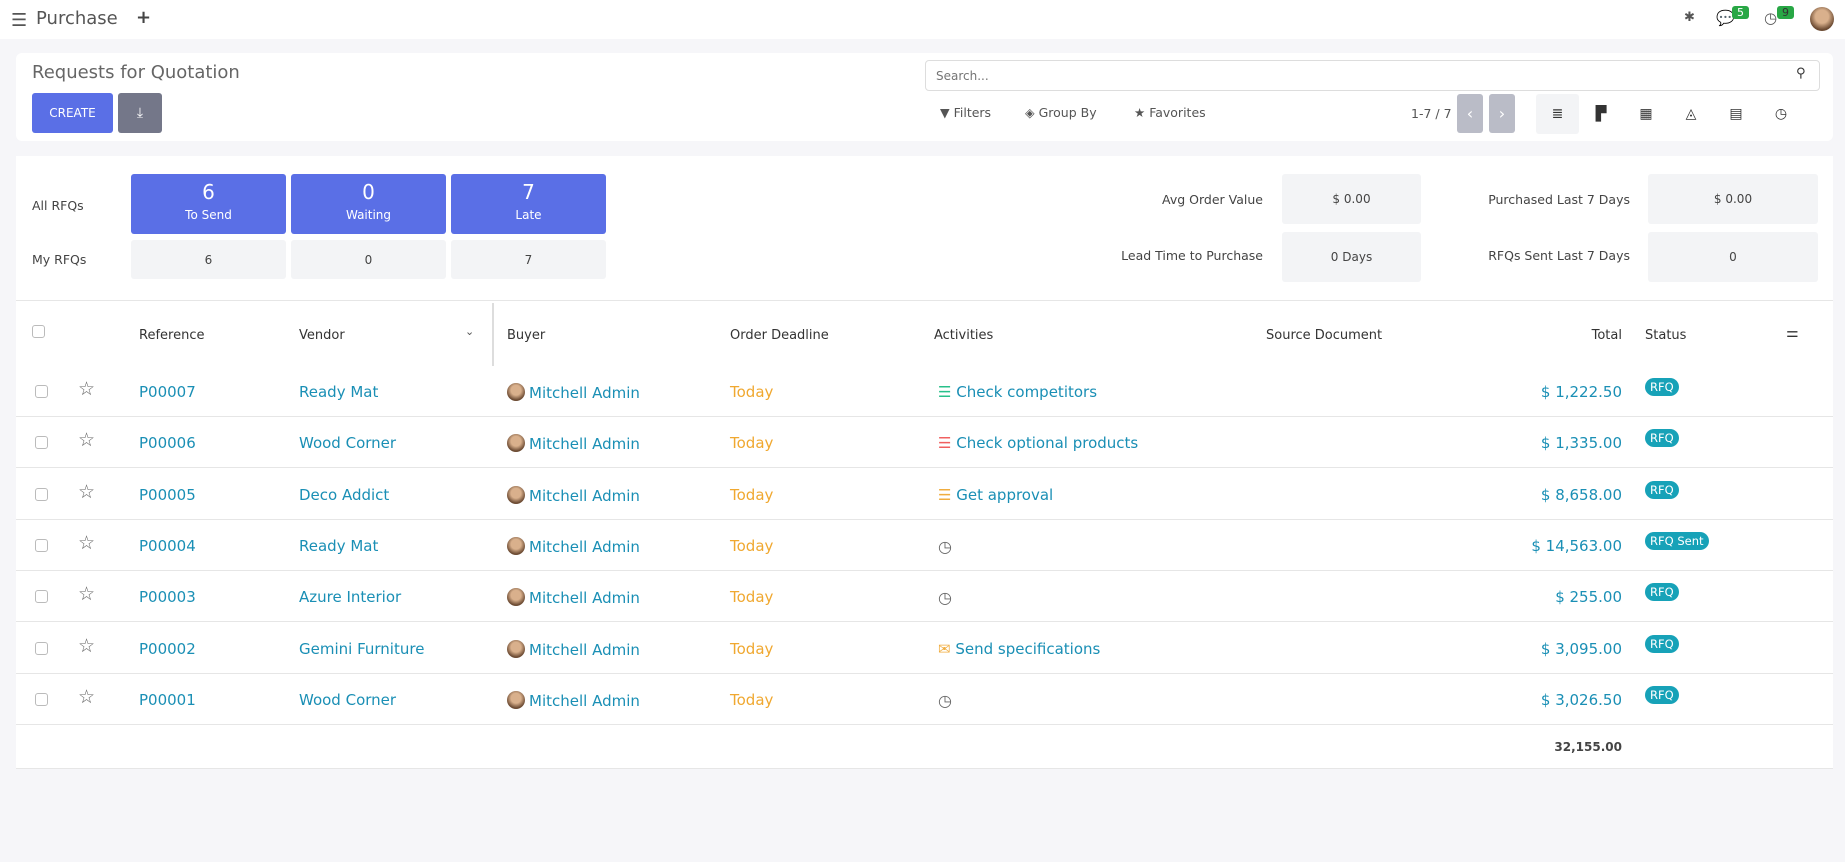 This screenshot has width=1845, height=862. Describe the element at coordinates (72, 113) in the screenshot. I see `create-button: CREATE` at that location.